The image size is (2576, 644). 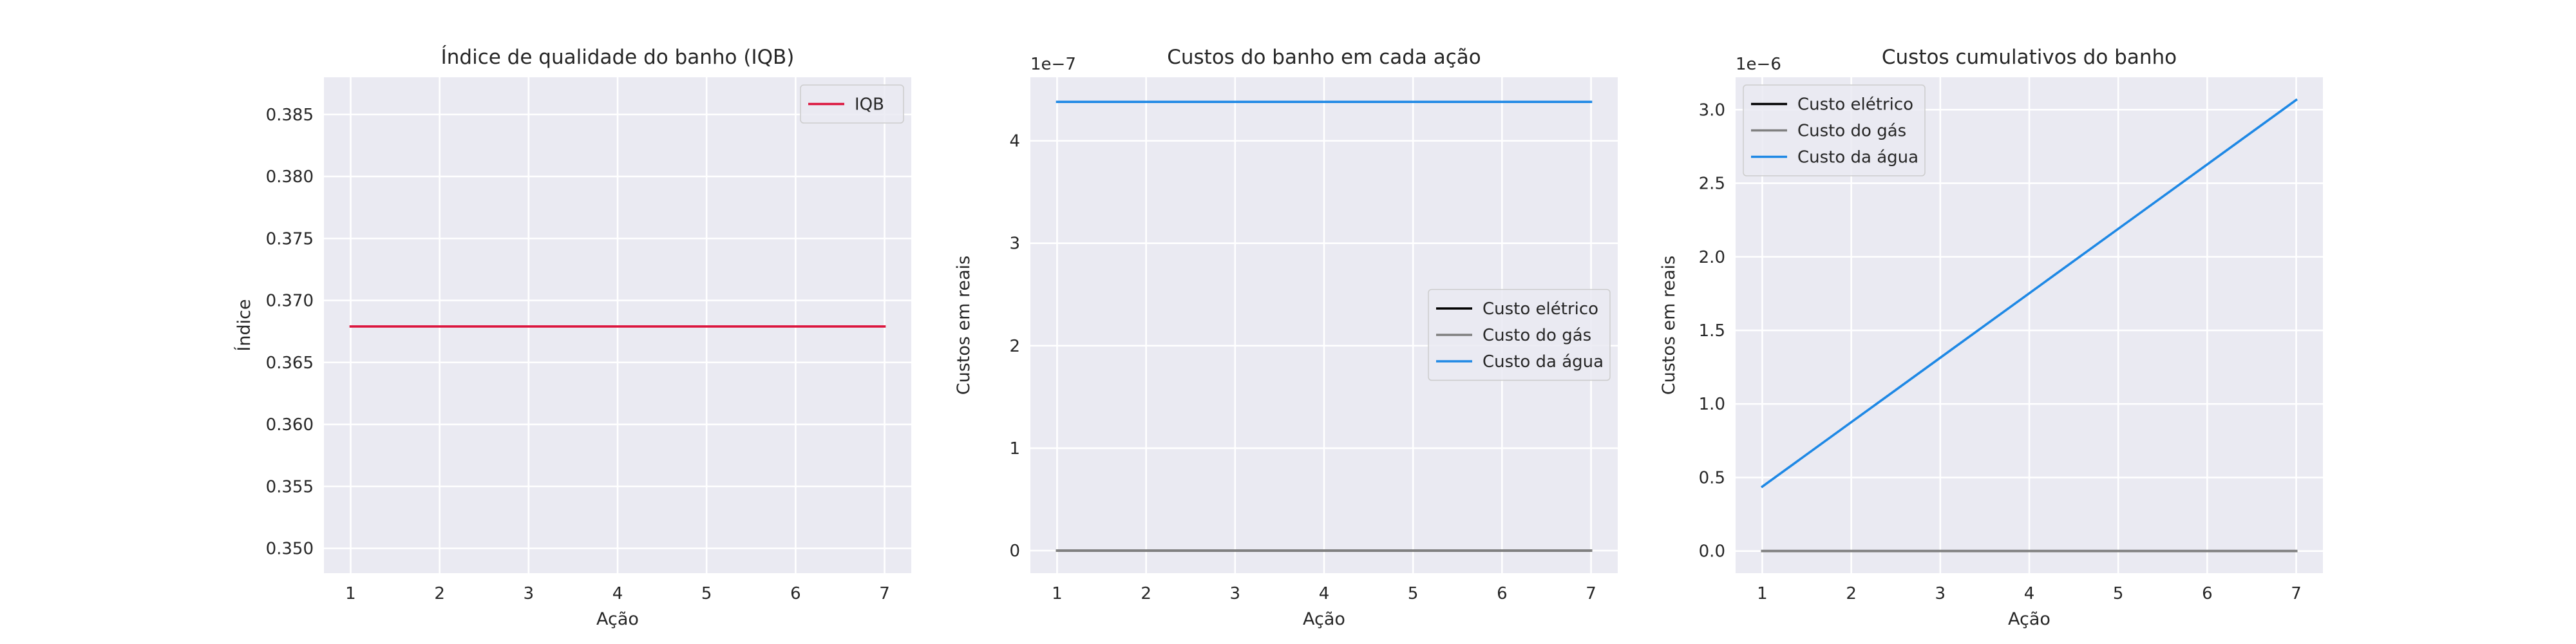 What do you see at coordinates (1053, 64) in the screenshot?
I see `y-offset-text: 1e−7` at bounding box center [1053, 64].